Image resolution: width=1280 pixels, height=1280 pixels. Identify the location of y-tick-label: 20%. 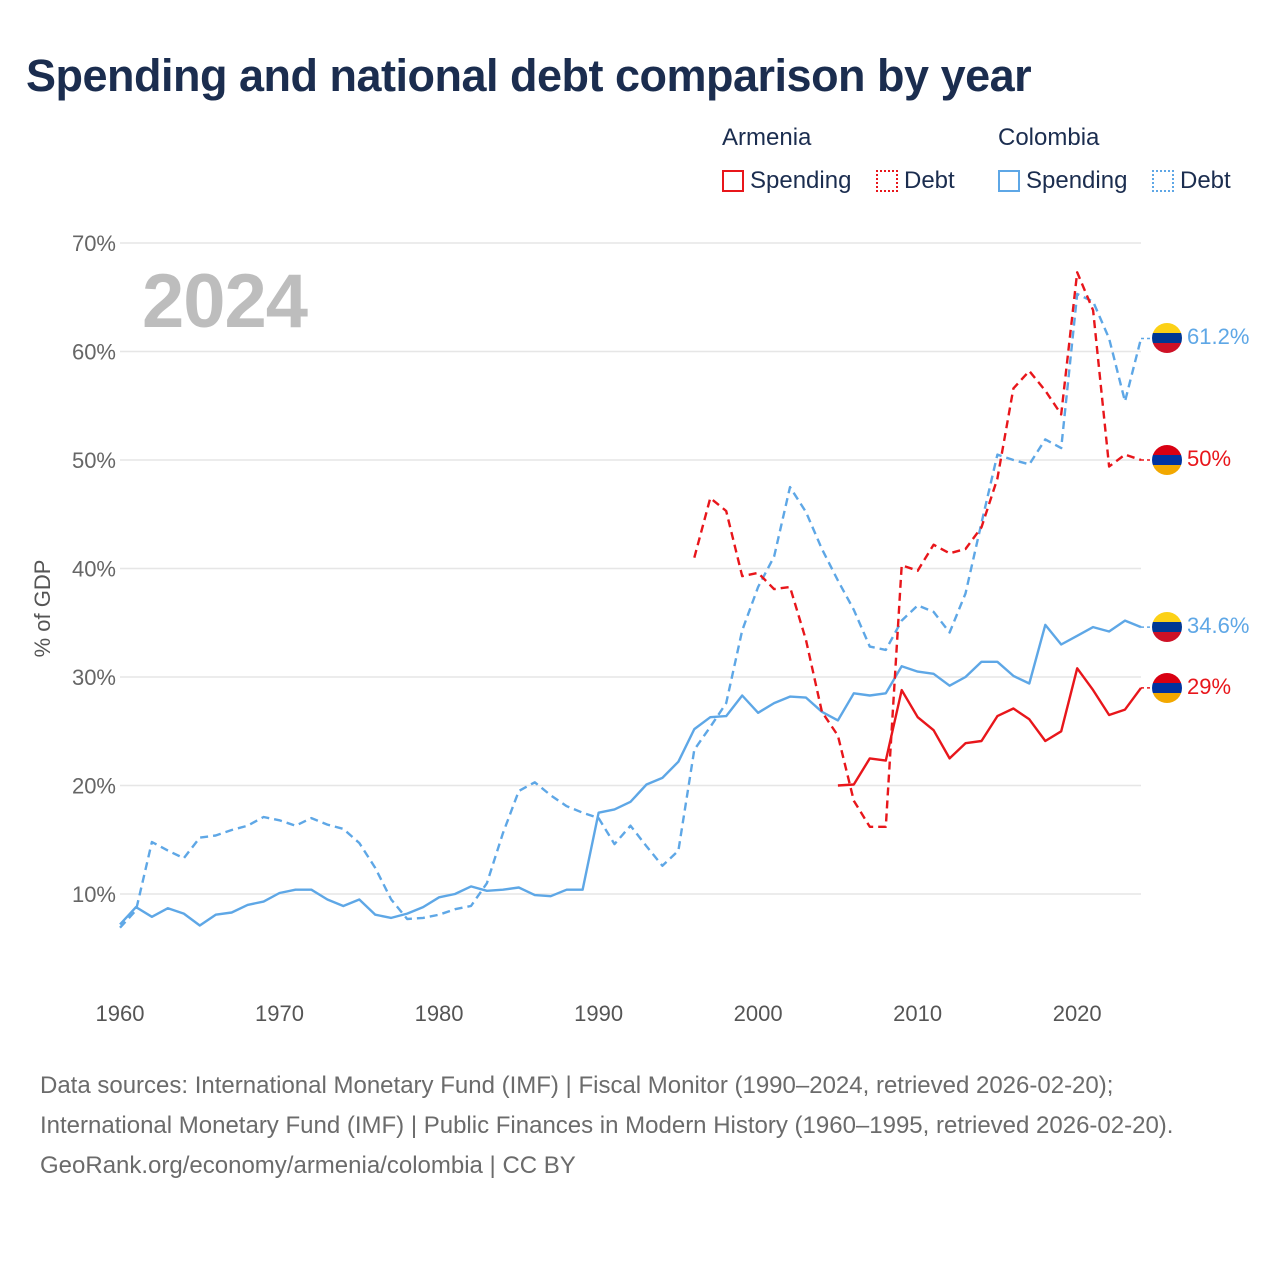
(94, 786).